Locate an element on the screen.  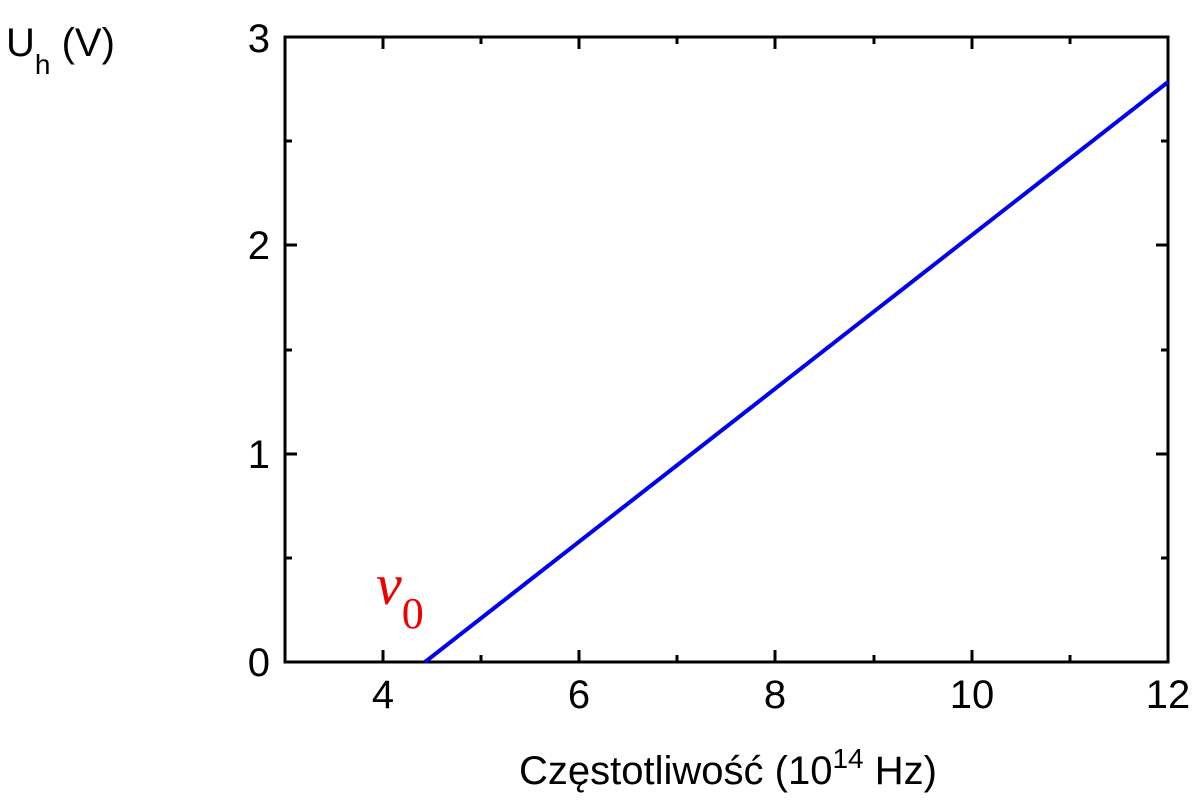
y-tick-label: 3 is located at coordinates (259, 39).